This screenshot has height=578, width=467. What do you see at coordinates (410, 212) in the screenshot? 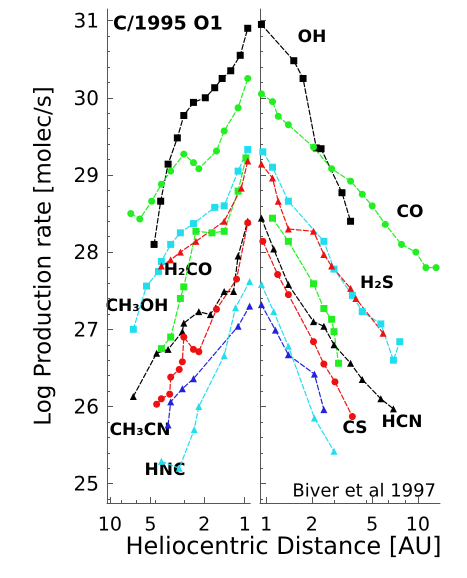
I see `annotation: CO` at bounding box center [410, 212].